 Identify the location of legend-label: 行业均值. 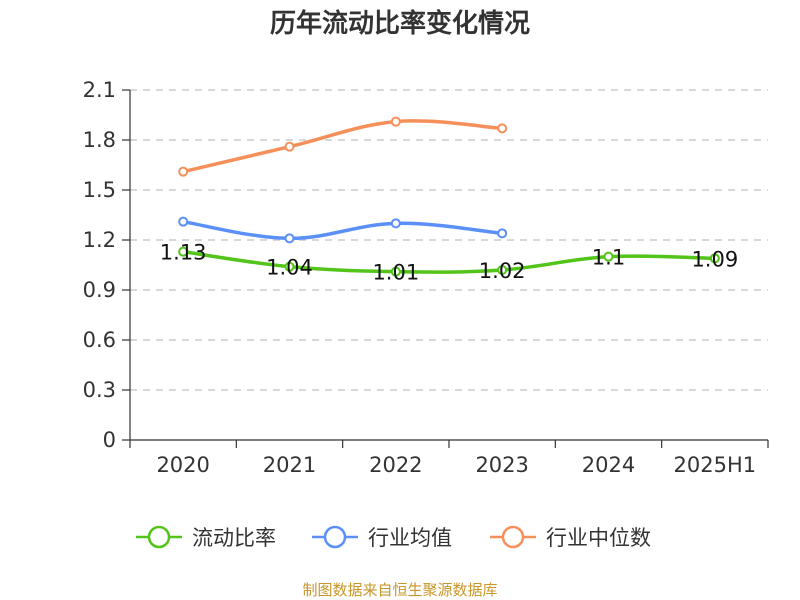
(410, 538).